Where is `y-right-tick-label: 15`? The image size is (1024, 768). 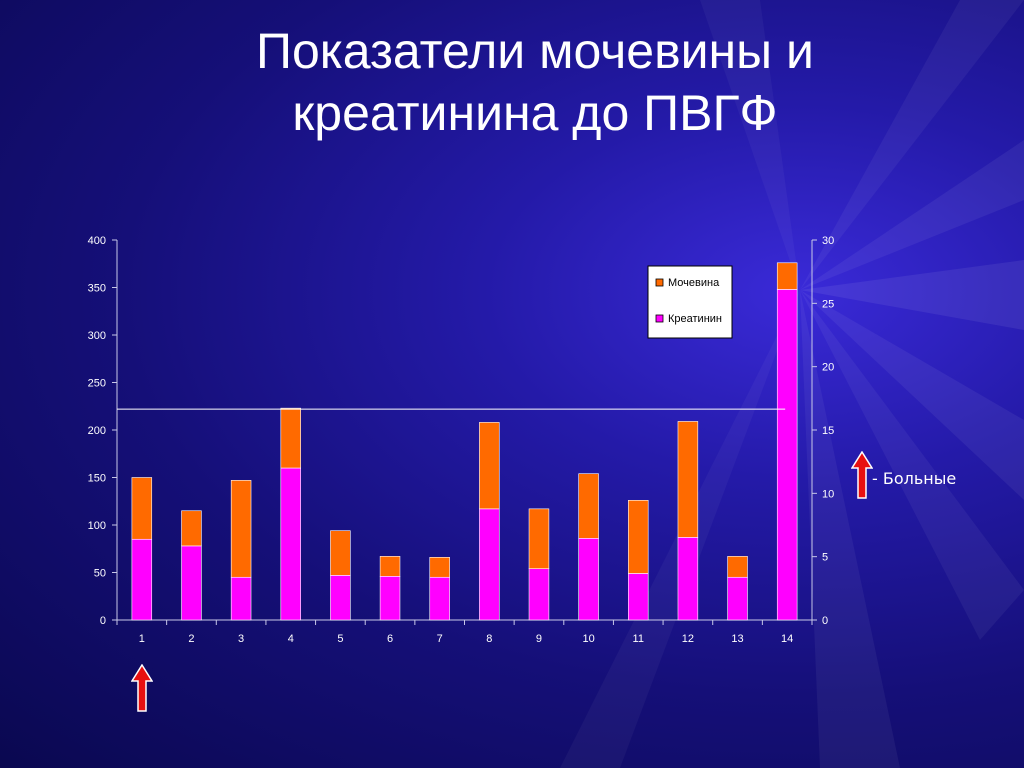
y-right-tick-label: 15 is located at coordinates (828, 431).